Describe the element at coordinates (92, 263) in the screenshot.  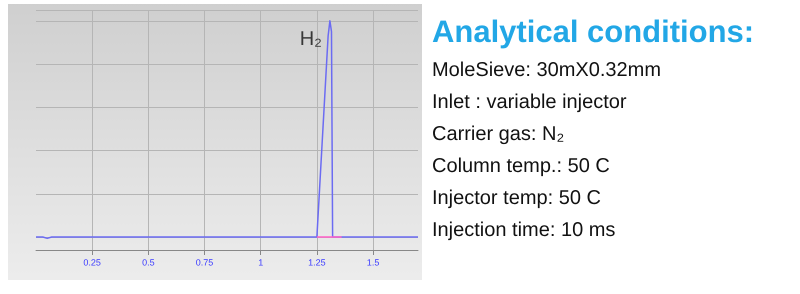
I see `x-tick-label: 0.25` at that location.